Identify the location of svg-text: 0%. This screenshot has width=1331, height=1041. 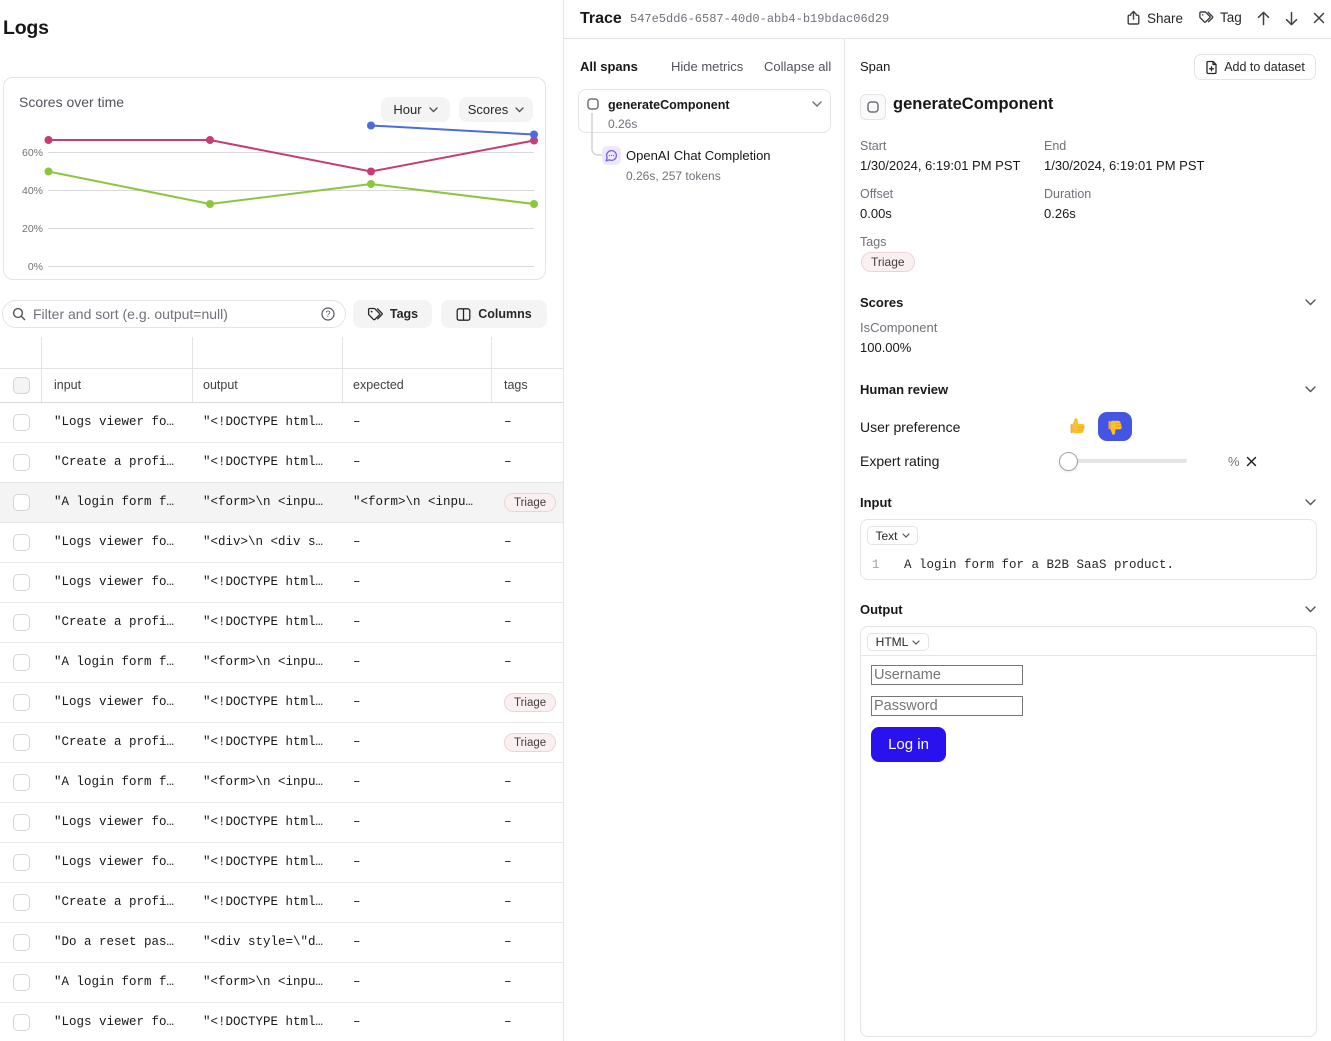
(35, 267).